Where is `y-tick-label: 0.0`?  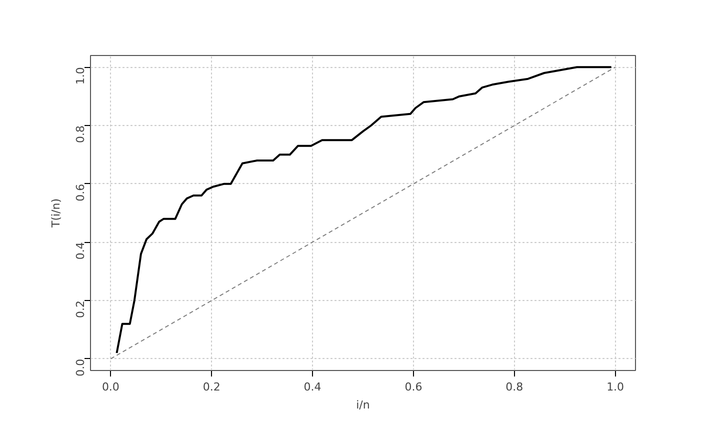
y-tick-label: 0.0 is located at coordinates (80, 367).